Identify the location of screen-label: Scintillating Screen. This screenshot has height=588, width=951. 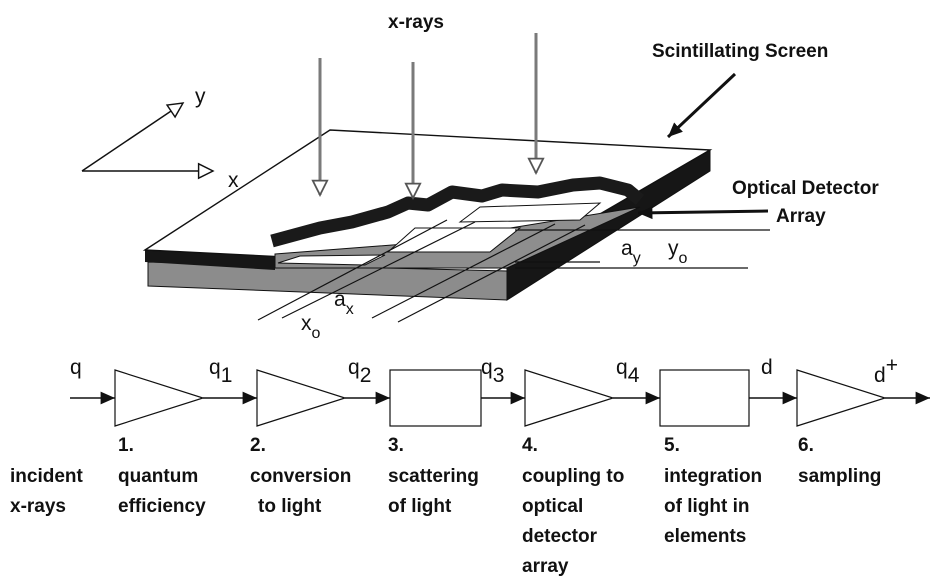
(740, 51).